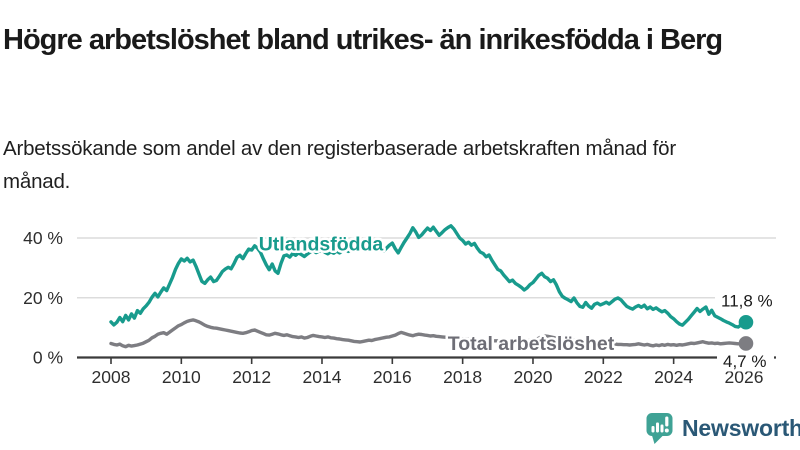 The image size is (800, 450). I want to click on end-value-label: 11,8 %, so click(747, 301).